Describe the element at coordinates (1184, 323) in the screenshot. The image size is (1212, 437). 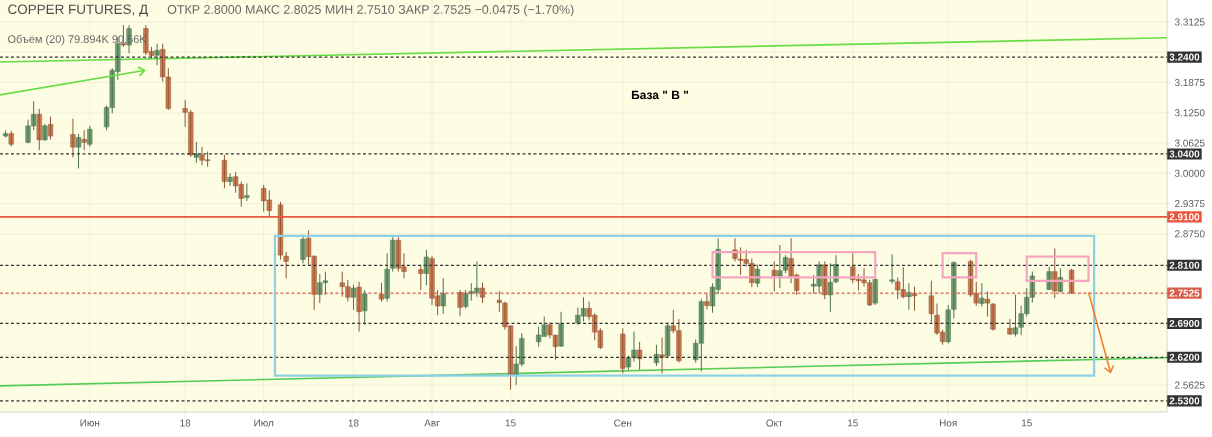
I see `ref-line-label: 2.6900` at that location.